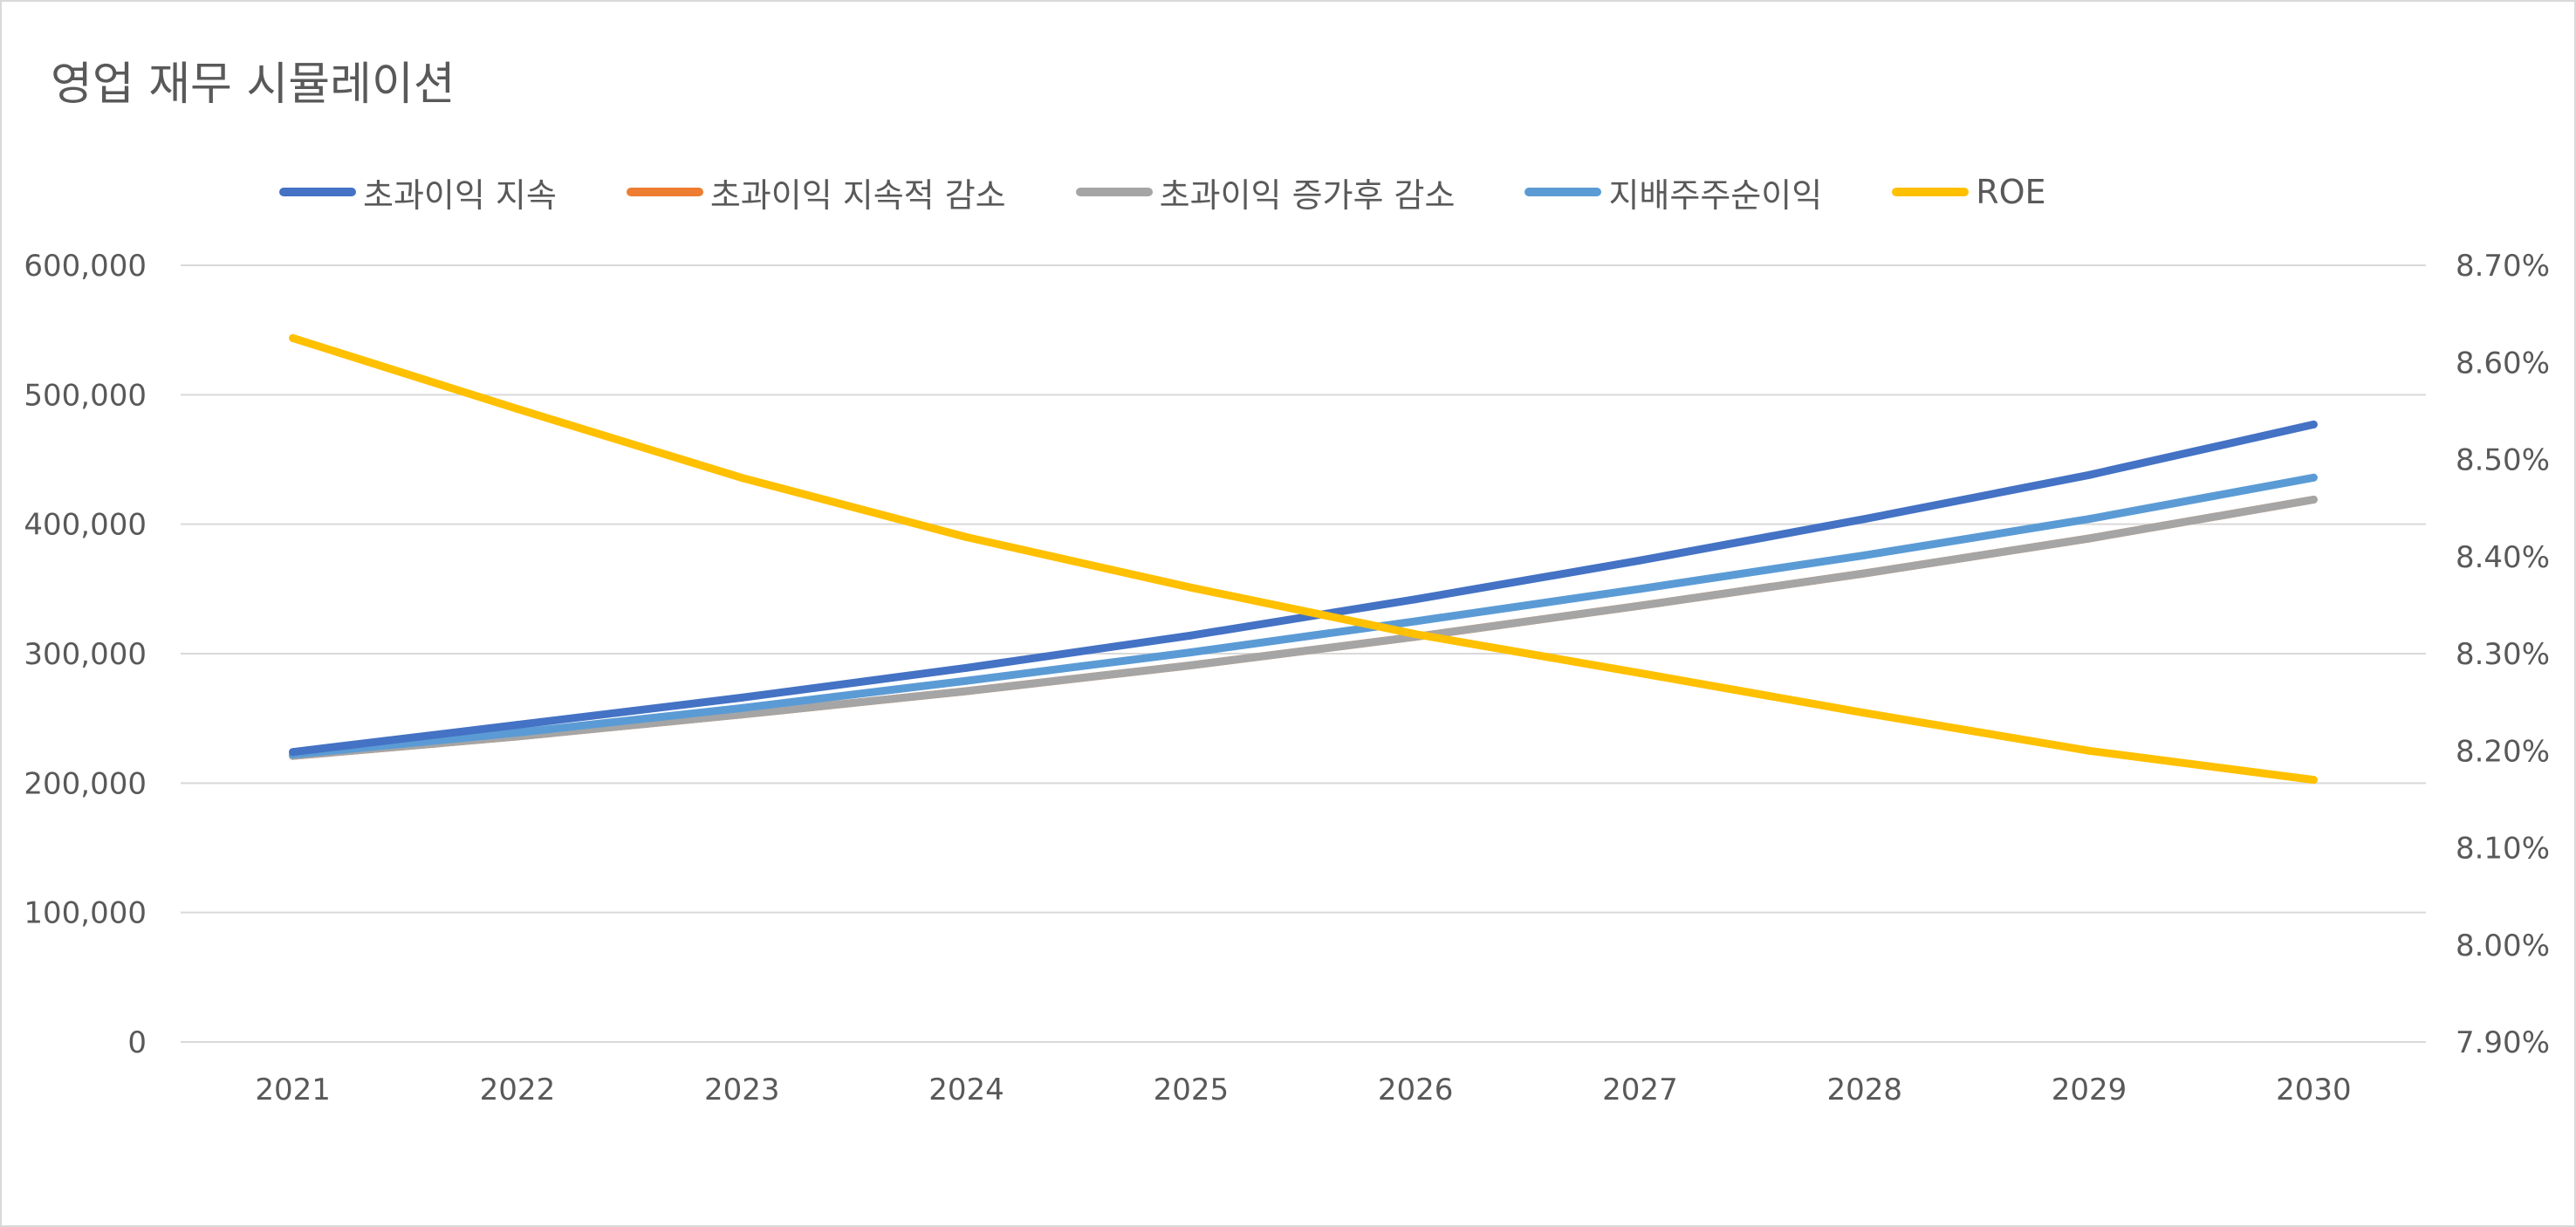 The width and height of the screenshot is (2576, 1227). What do you see at coordinates (2090, 1090) in the screenshot?
I see `x-tick-label: 2029` at bounding box center [2090, 1090].